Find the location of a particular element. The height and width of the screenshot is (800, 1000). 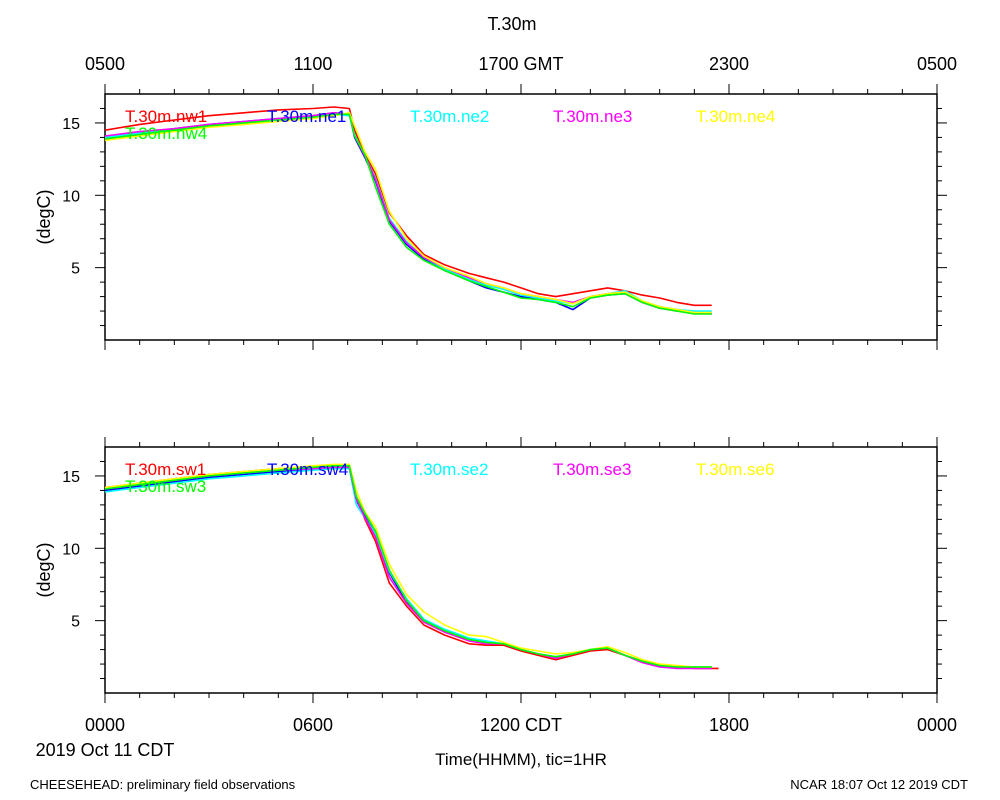

bottom-tick-label: 1200 CDT is located at coordinates (521, 725).